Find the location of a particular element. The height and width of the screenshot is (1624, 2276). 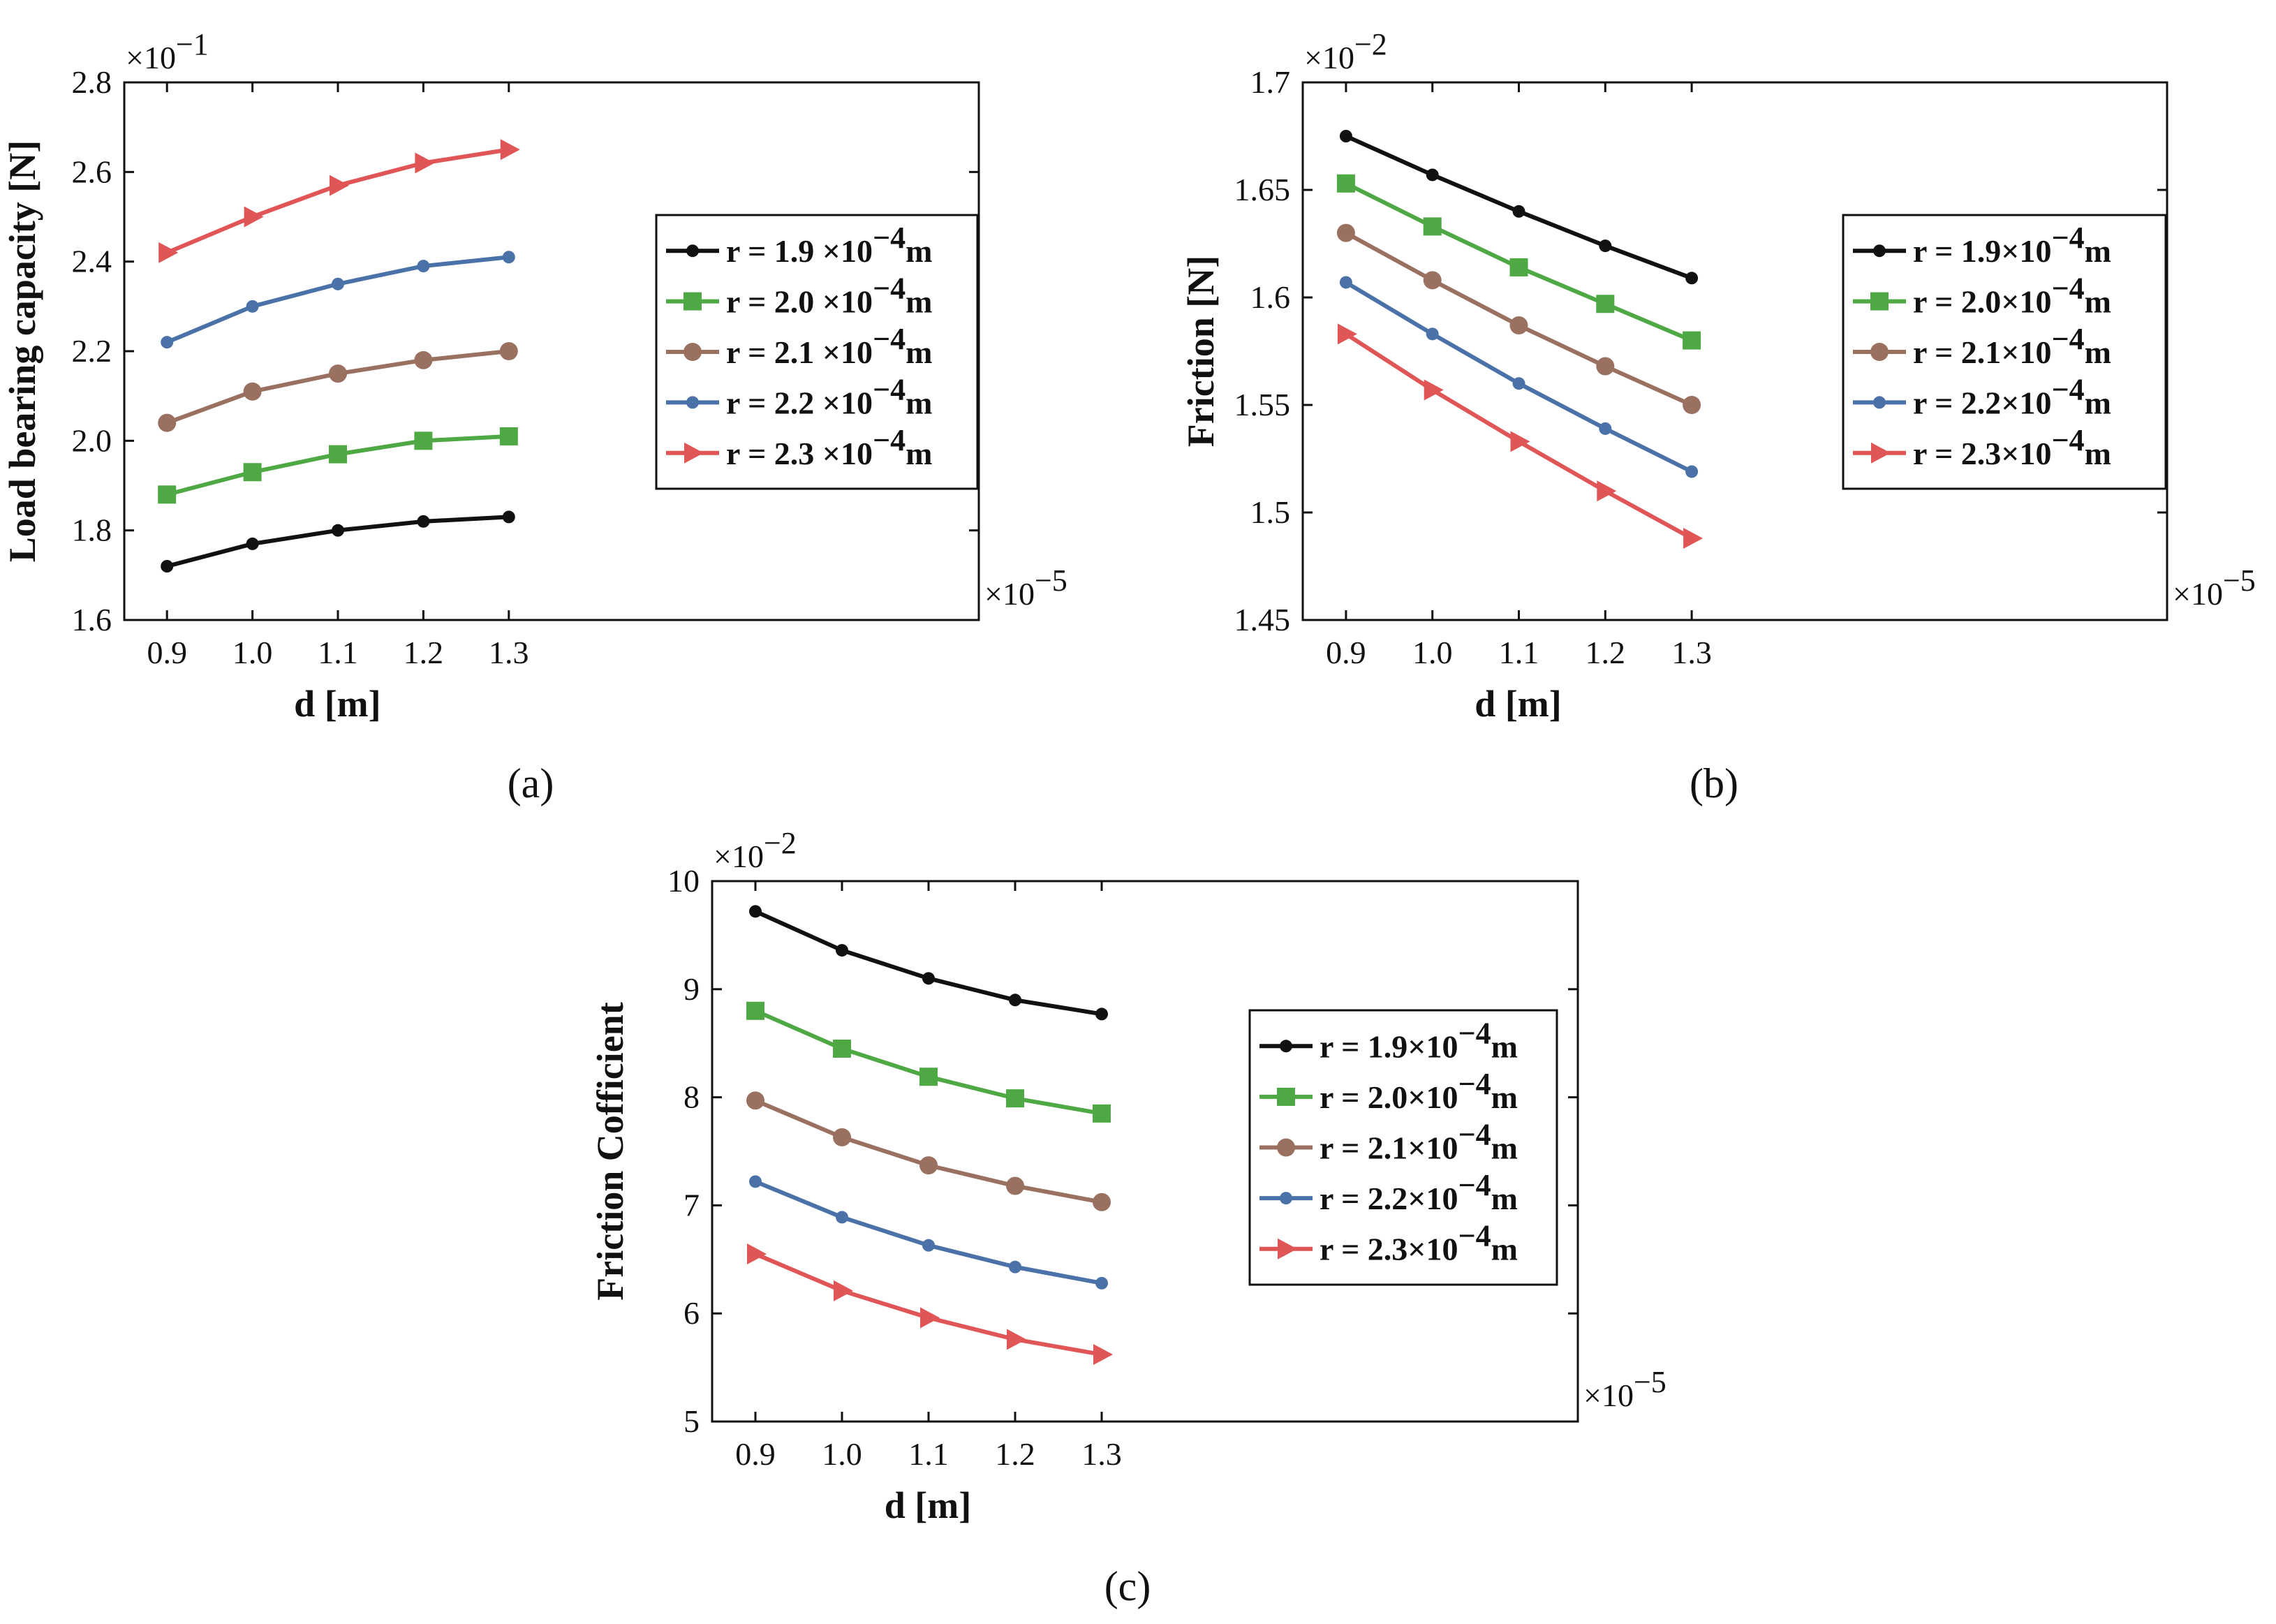

y-tick-label: 8 is located at coordinates (691, 1097).